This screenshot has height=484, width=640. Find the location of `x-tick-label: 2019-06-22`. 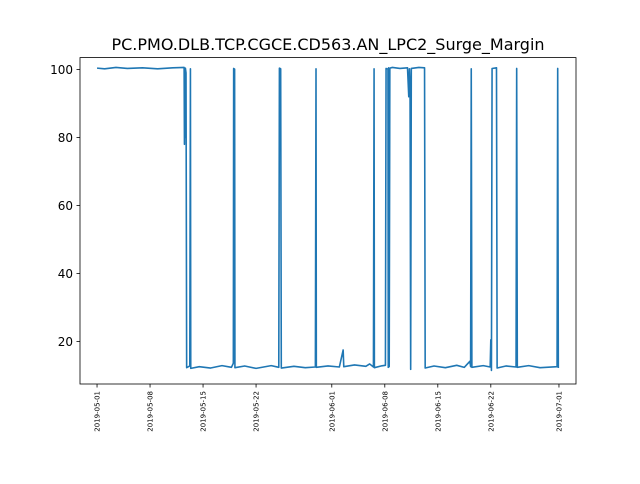

x-tick-label: 2019-06-22 is located at coordinates (491, 411).